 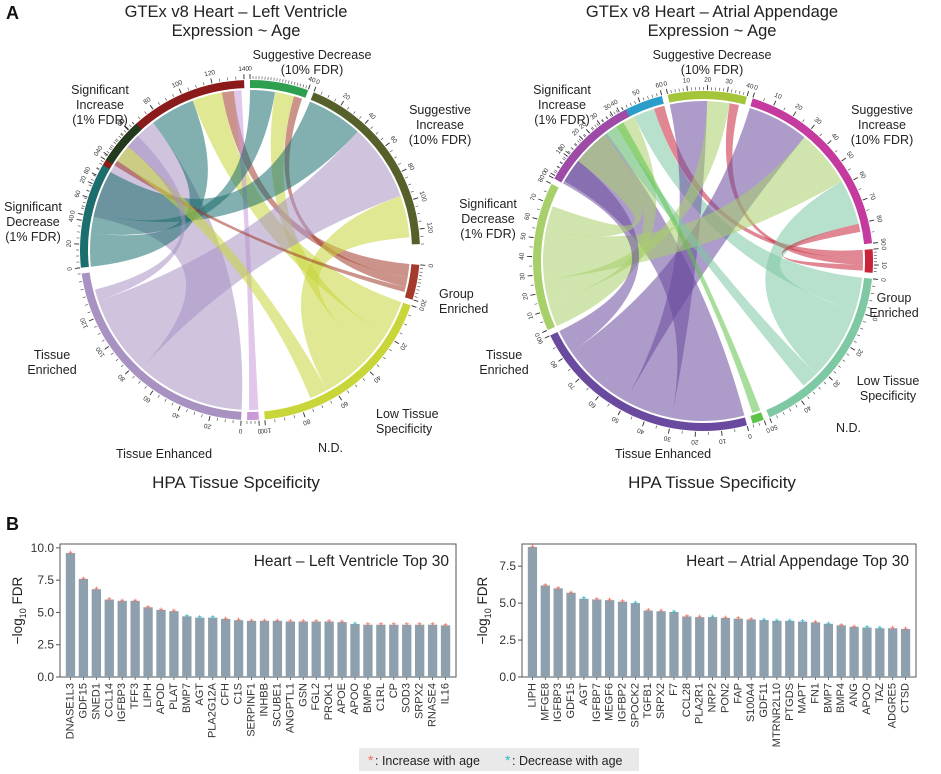 What do you see at coordinates (882, 140) in the screenshot?
I see `sector-label-sug_inc: (10% FDR)` at bounding box center [882, 140].